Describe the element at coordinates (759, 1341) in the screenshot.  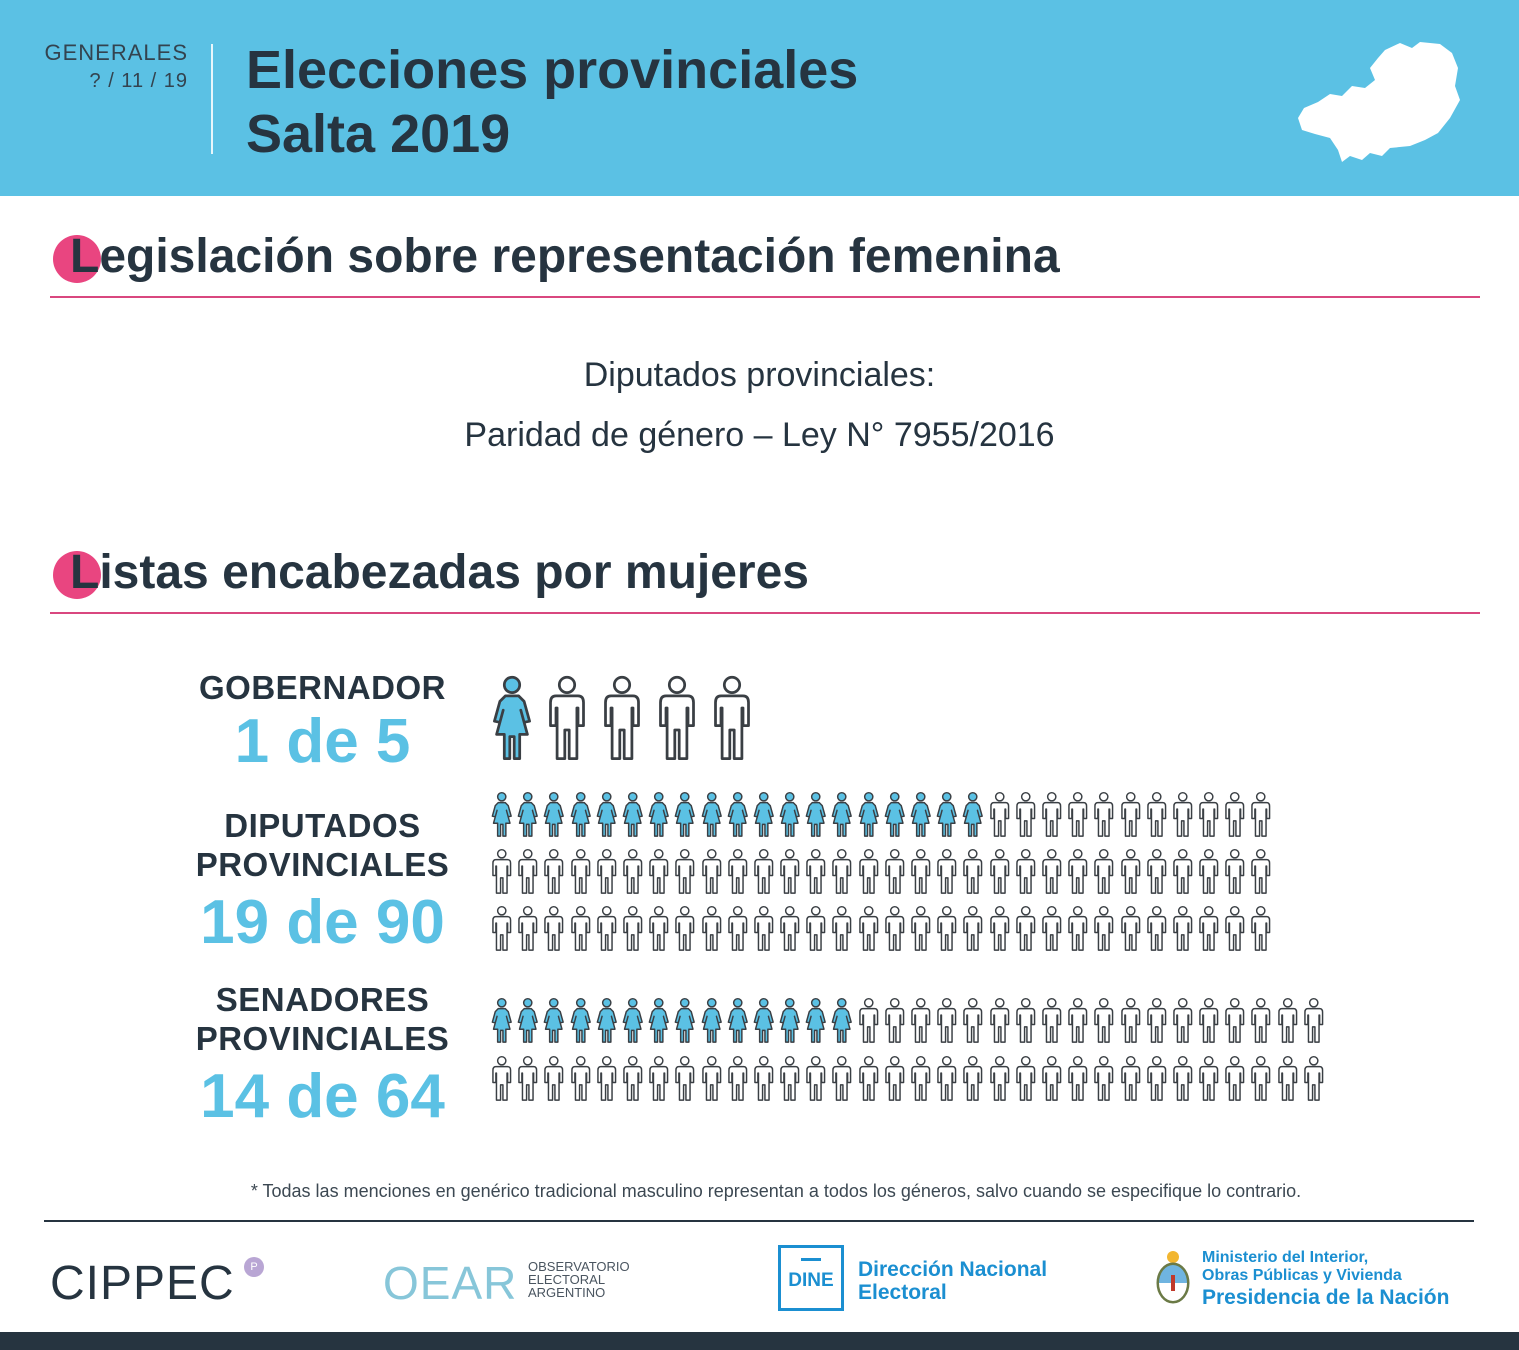
I see `bottom-bar` at that location.